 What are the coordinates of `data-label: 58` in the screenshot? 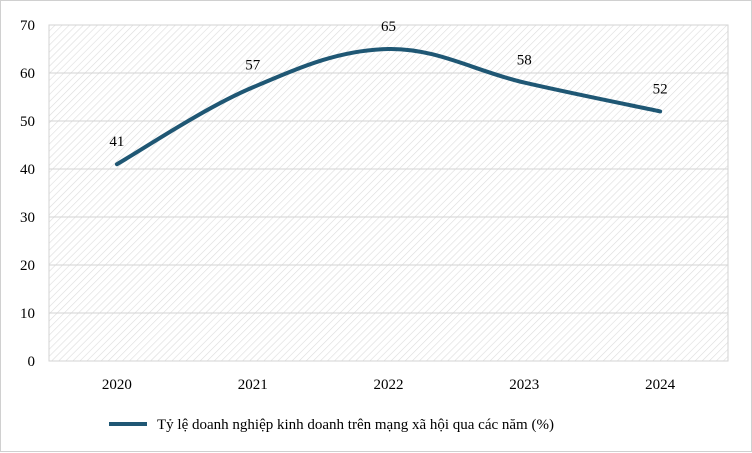 It's located at (524, 61).